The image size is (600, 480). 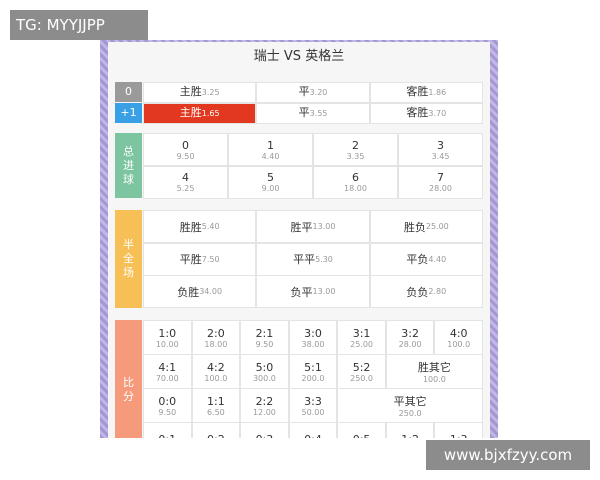 I want to click on odds: 9.50, so click(x=167, y=412).